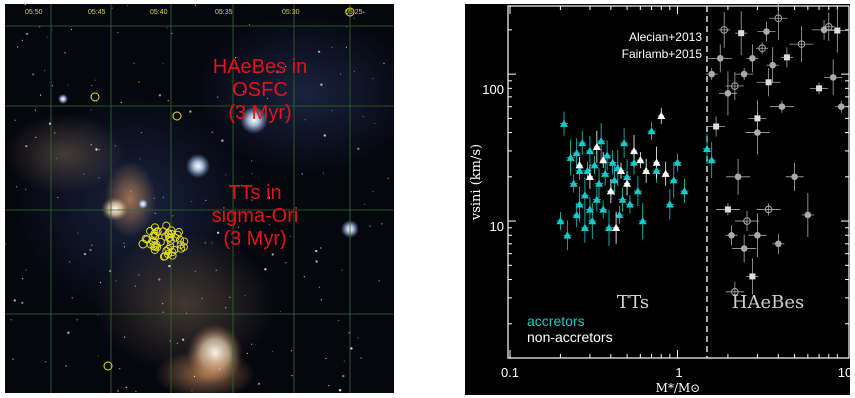  What do you see at coordinates (678, 372) in the screenshot?
I see `x-tick-label: 1` at bounding box center [678, 372].